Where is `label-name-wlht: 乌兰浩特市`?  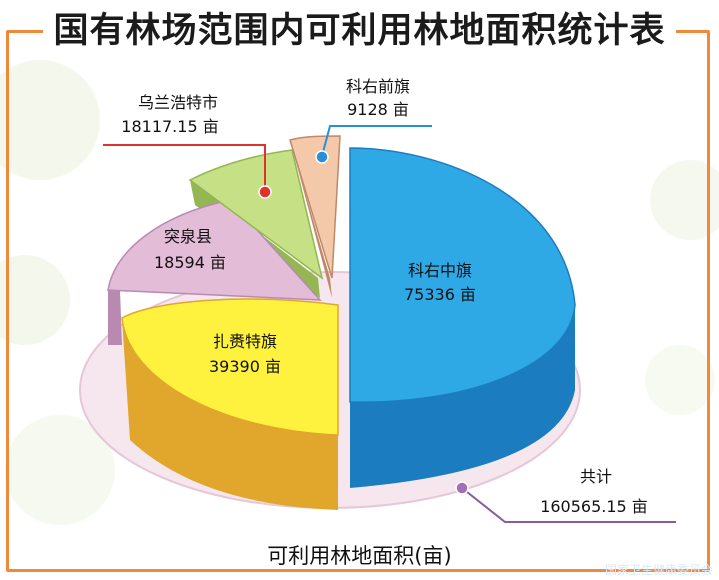
label-name-wlht: 乌兰浩特市 is located at coordinates (178, 102).